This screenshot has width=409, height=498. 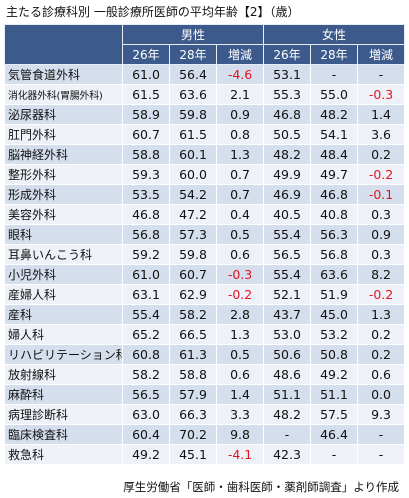 What do you see at coordinates (193, 34) in the screenshot?
I see `group-header-male: 男性` at bounding box center [193, 34].